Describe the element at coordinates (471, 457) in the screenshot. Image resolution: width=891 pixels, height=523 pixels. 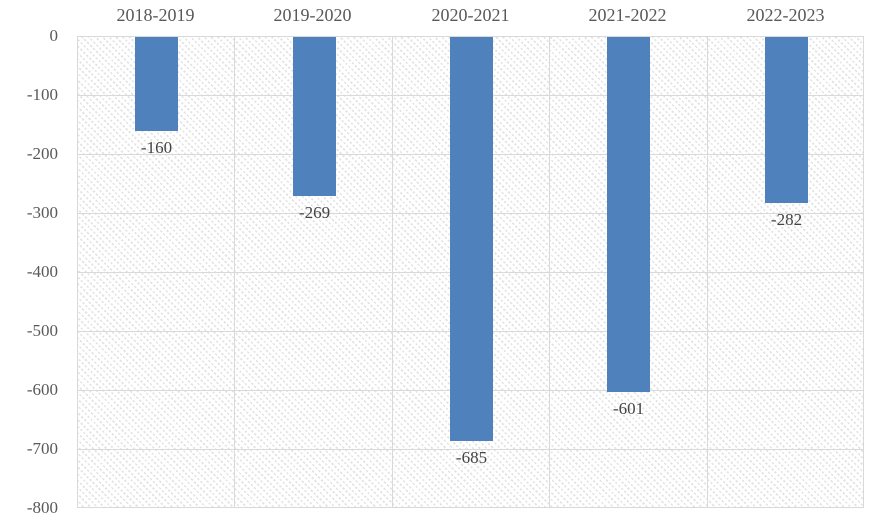
I see `data-label-2020-2021: -685` at that location.